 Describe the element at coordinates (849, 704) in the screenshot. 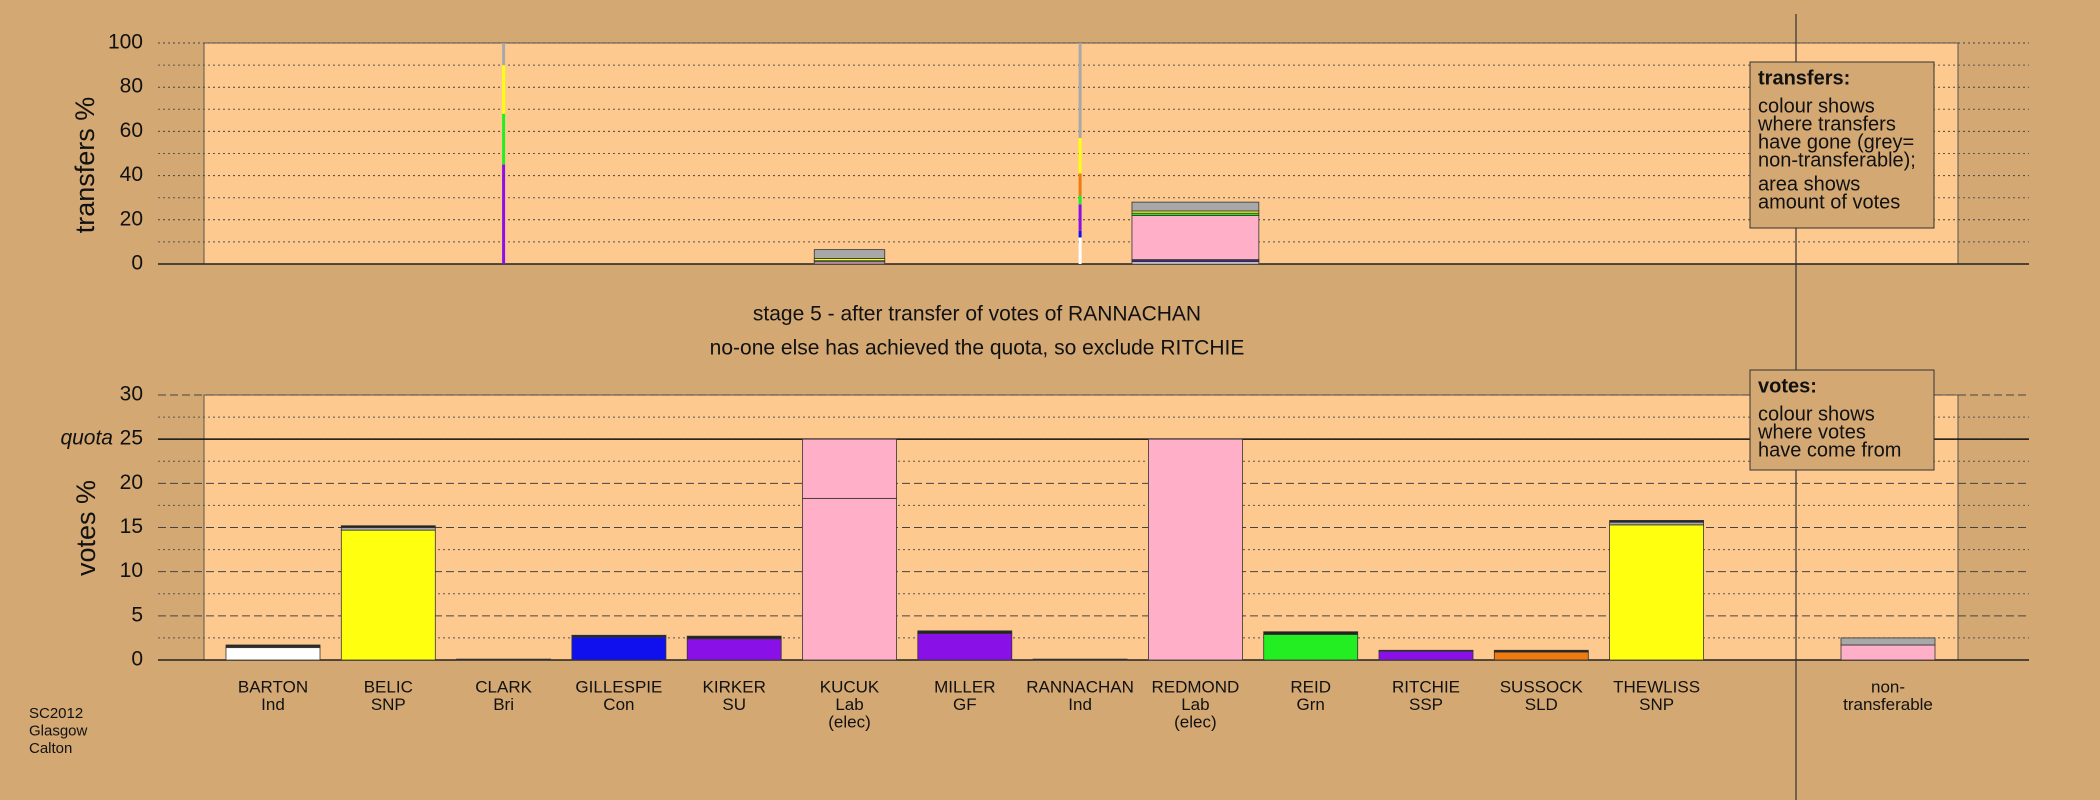

I see `x-tick-label: Lab` at that location.